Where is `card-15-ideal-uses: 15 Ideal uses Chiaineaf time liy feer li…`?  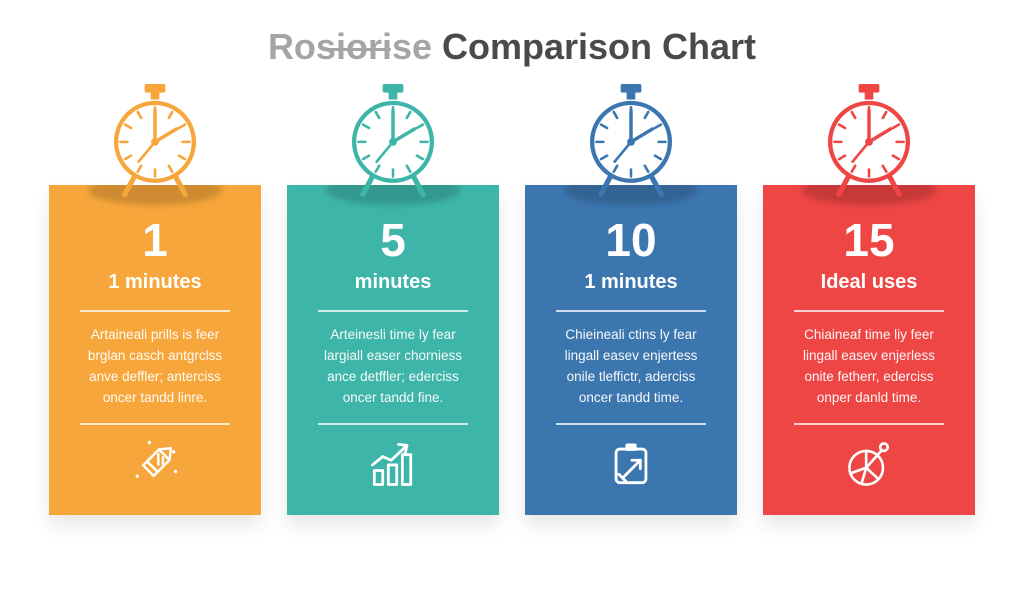
card-15-ideal-uses: 15 Ideal uses Chiaineaf time liy feer li… is located at coordinates (869, 350).